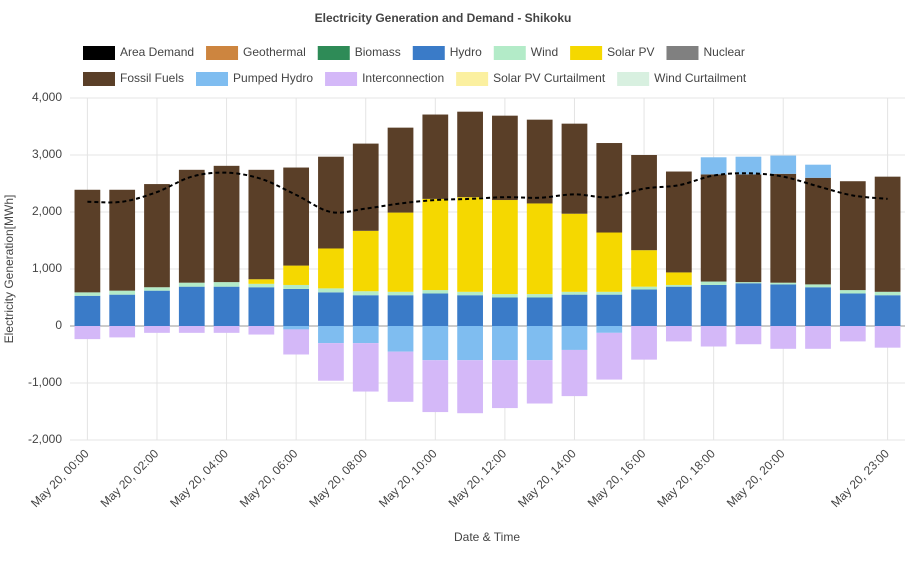 This screenshot has width=918, height=567. I want to click on legend-label: Solar PV Curtailment, so click(549, 78).